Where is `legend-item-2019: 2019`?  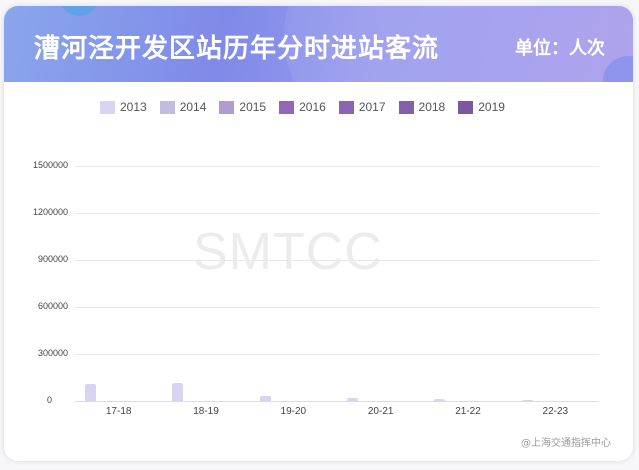 legend-item-2019: 2019 is located at coordinates (481, 107).